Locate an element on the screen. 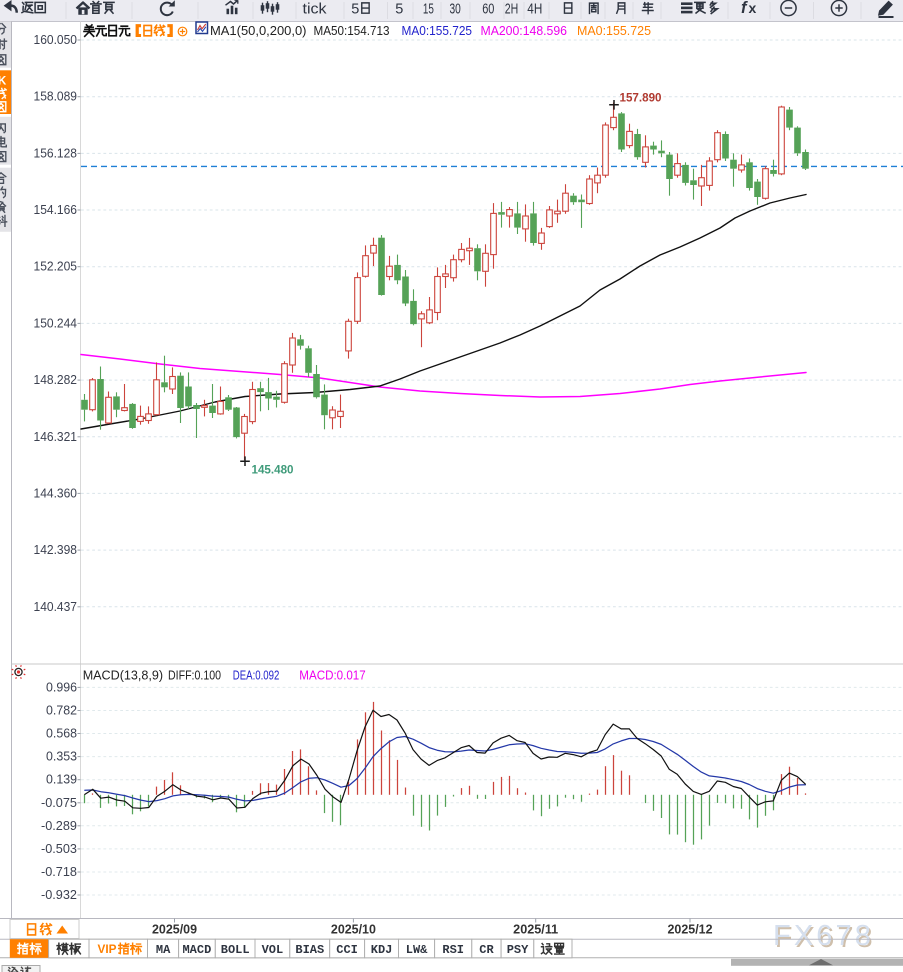 The width and height of the screenshot is (903, 972). svg-text: 158.089 is located at coordinates (56, 97).